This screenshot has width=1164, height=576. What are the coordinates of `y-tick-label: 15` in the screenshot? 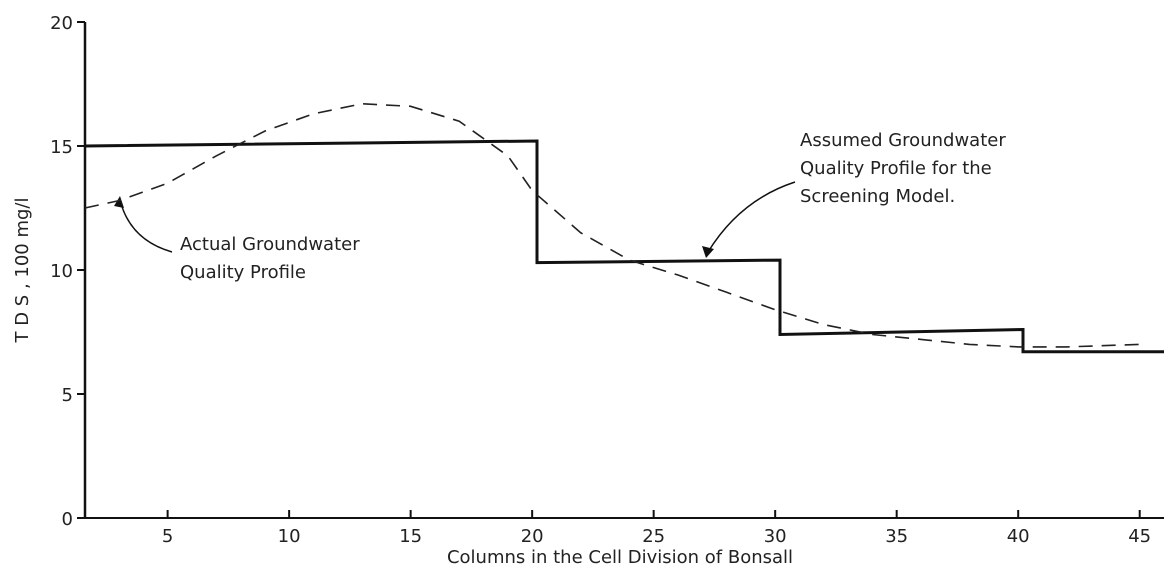 It's located at (61, 147).